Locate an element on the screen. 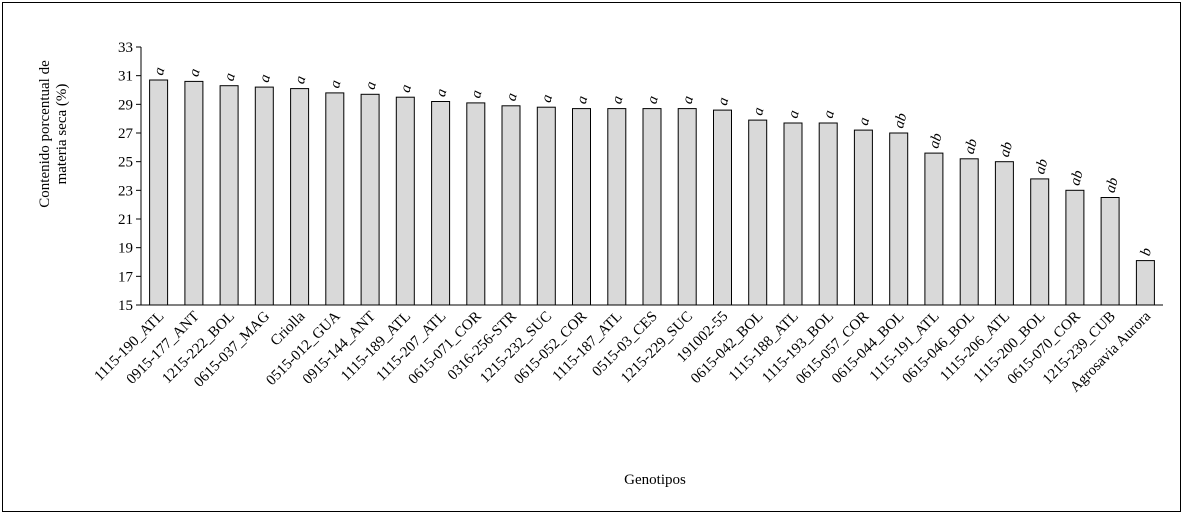 The height and width of the screenshot is (516, 1185). x-axis-title: Genotipos is located at coordinates (655, 480).